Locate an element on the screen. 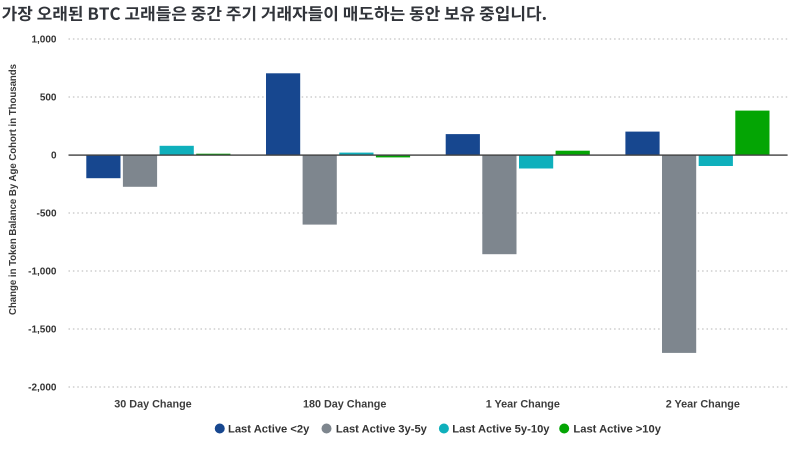 The image size is (800, 449). svg-text: 500 is located at coordinates (48, 98).